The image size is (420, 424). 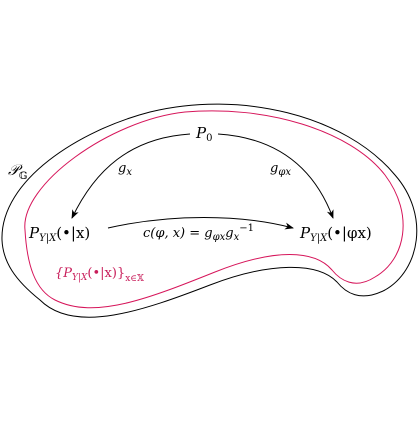 I want to click on right-arrow-label-main: g, so click(x=274, y=168).